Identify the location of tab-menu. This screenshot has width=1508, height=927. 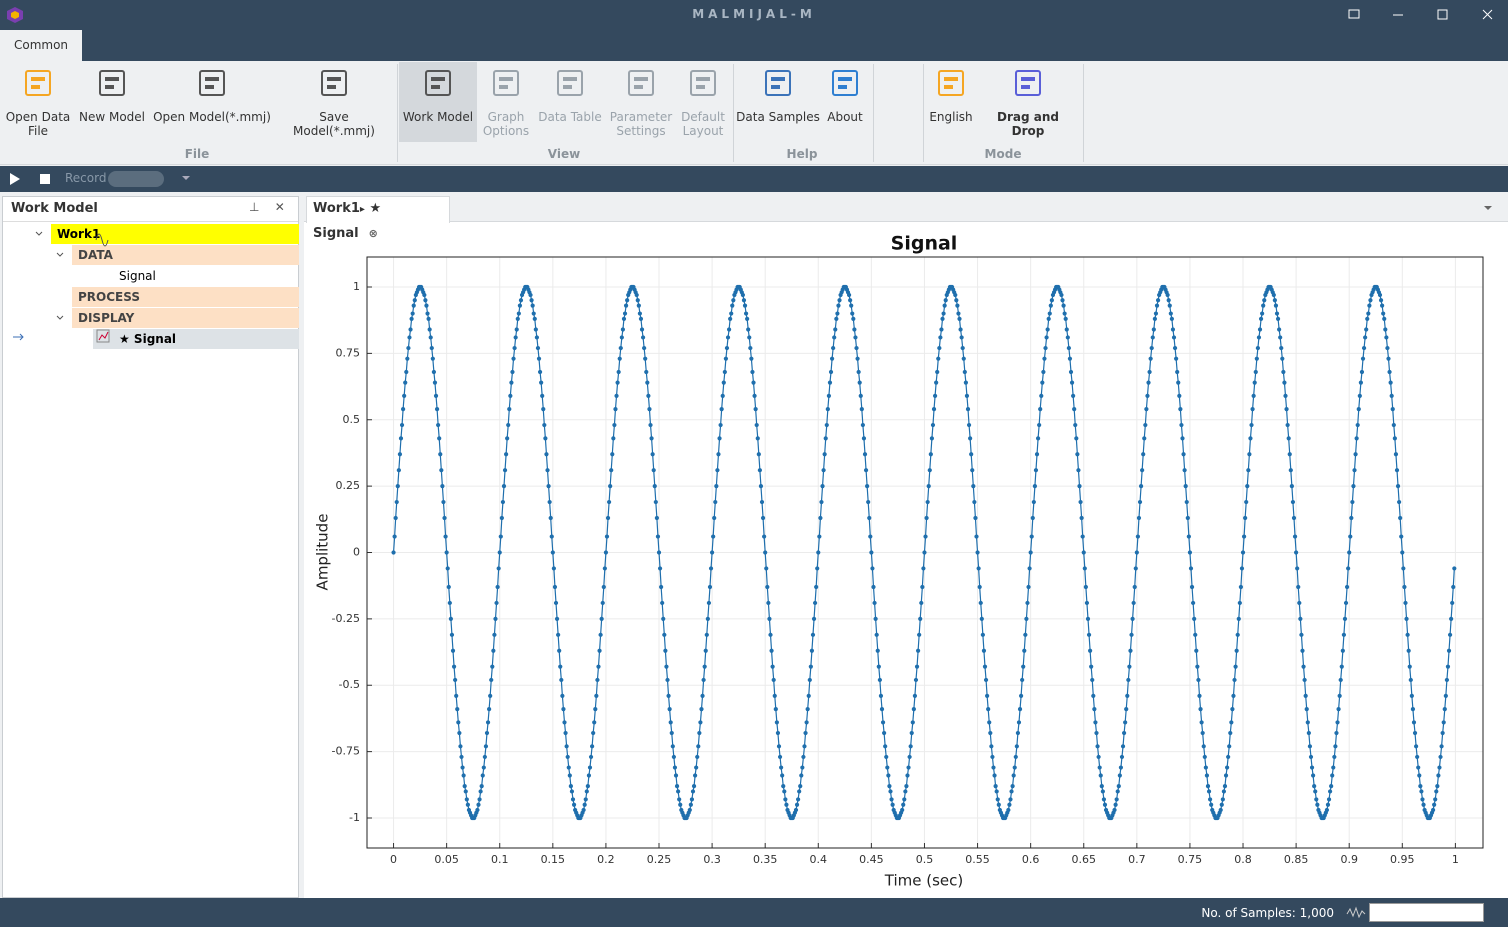
(1488, 208).